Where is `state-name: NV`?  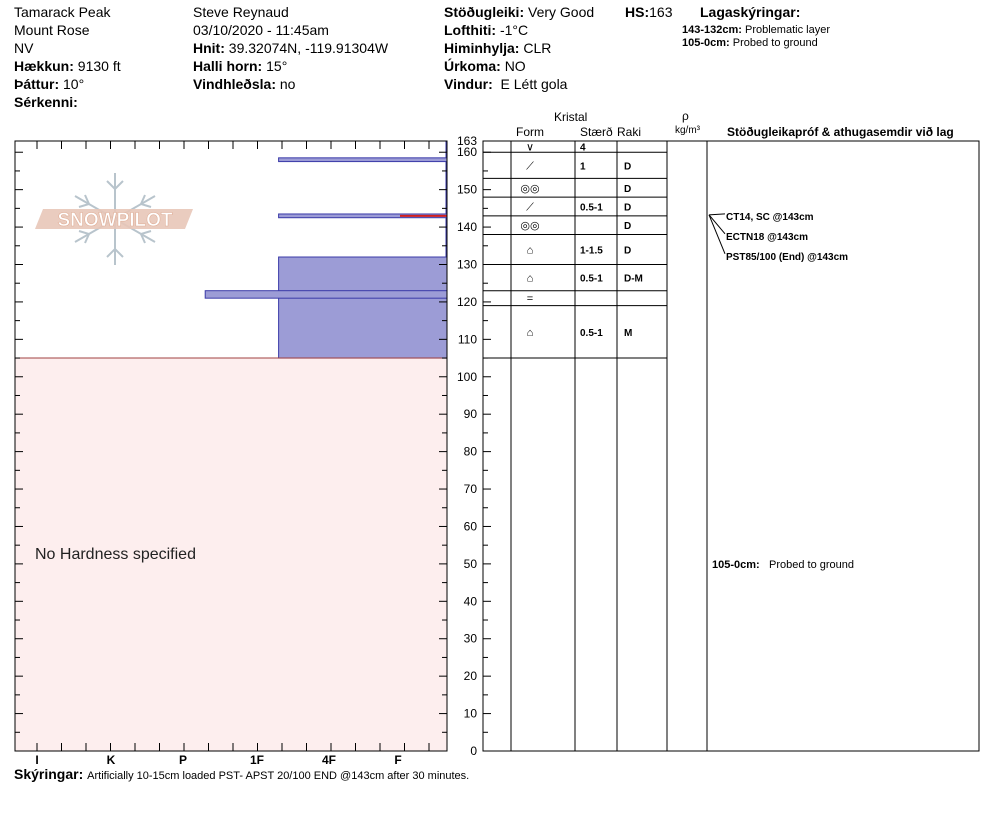
state-name: NV is located at coordinates (24, 48).